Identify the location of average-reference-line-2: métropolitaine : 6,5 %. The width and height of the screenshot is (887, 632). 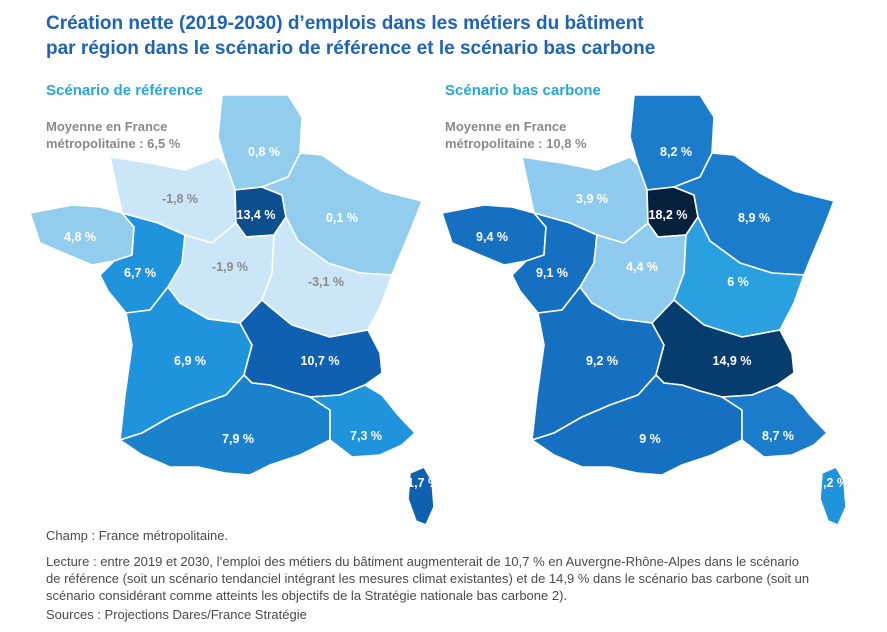
(113, 143).